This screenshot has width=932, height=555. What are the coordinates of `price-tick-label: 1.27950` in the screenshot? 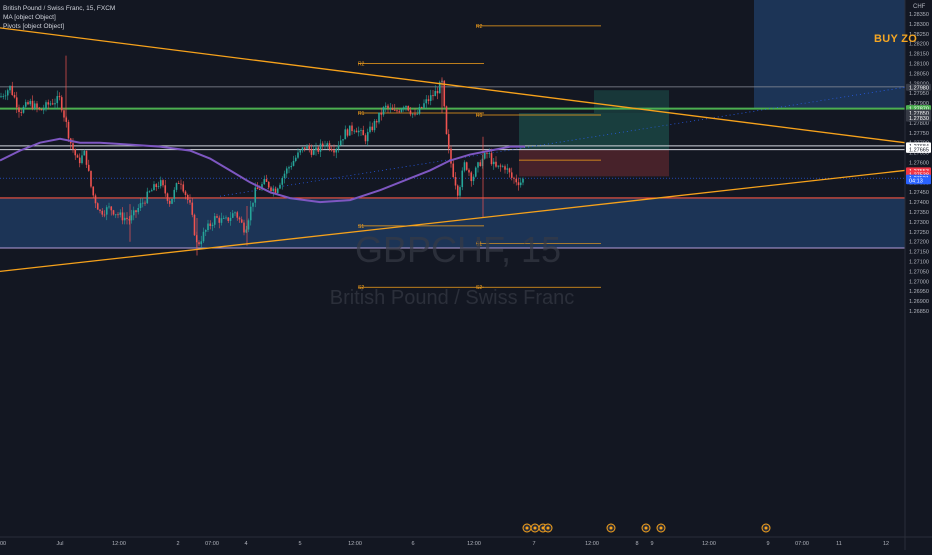 It's located at (919, 94).